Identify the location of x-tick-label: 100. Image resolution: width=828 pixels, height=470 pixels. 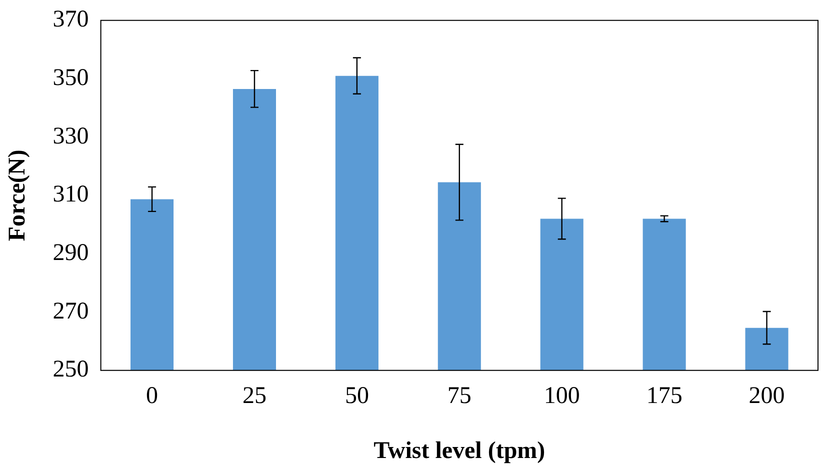
(562, 396).